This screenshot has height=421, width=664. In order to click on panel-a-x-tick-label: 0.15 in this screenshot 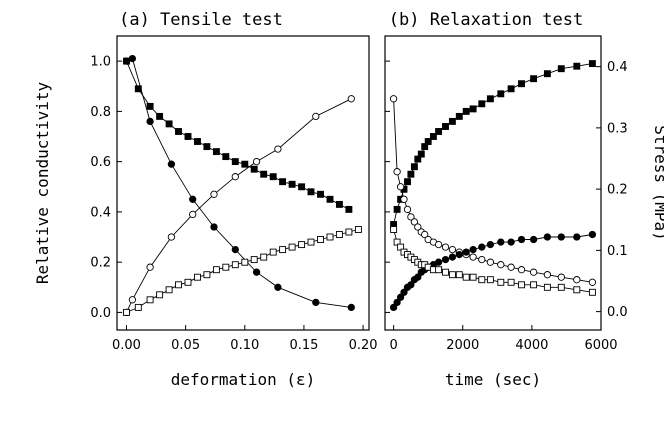, I will do `click(303, 345)`.